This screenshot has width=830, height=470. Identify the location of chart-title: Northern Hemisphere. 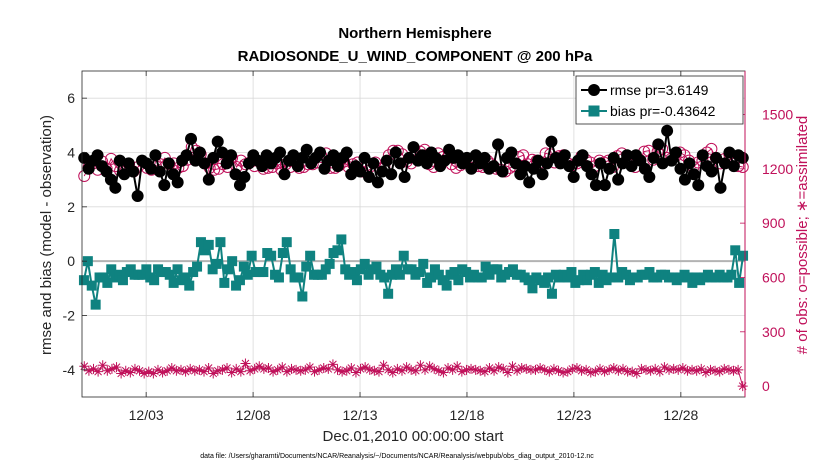
(414, 33).